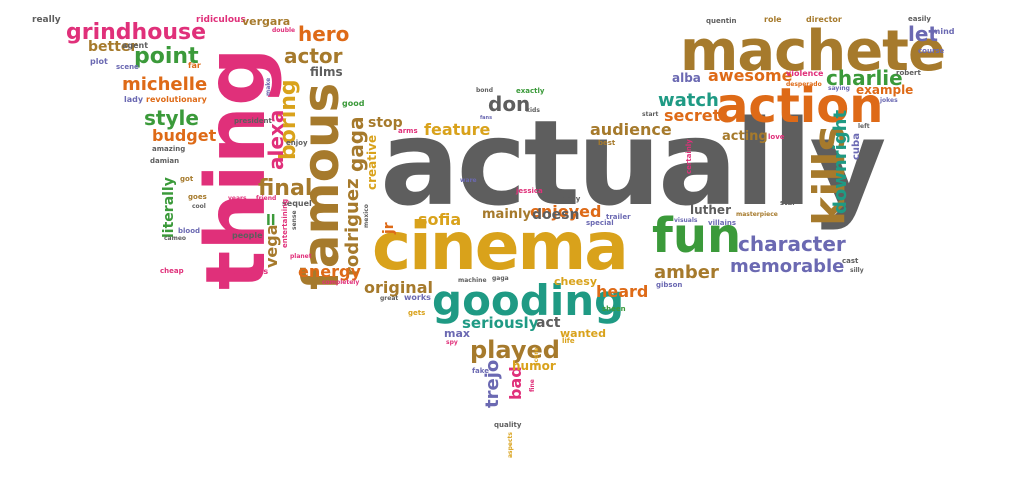  Describe the element at coordinates (813, 51) in the screenshot. I see `word-machete: machete` at that location.